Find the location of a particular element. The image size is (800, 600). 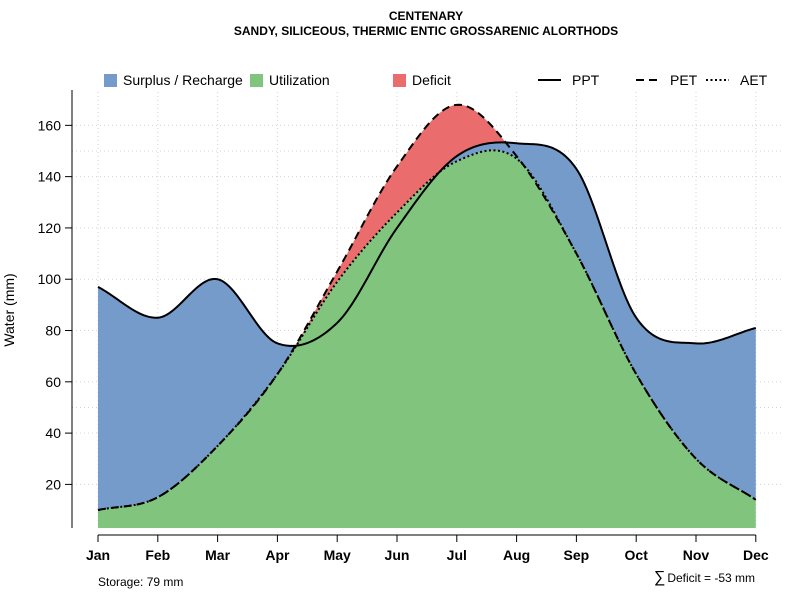

legend-item: Deficit is located at coordinates (422, 80).